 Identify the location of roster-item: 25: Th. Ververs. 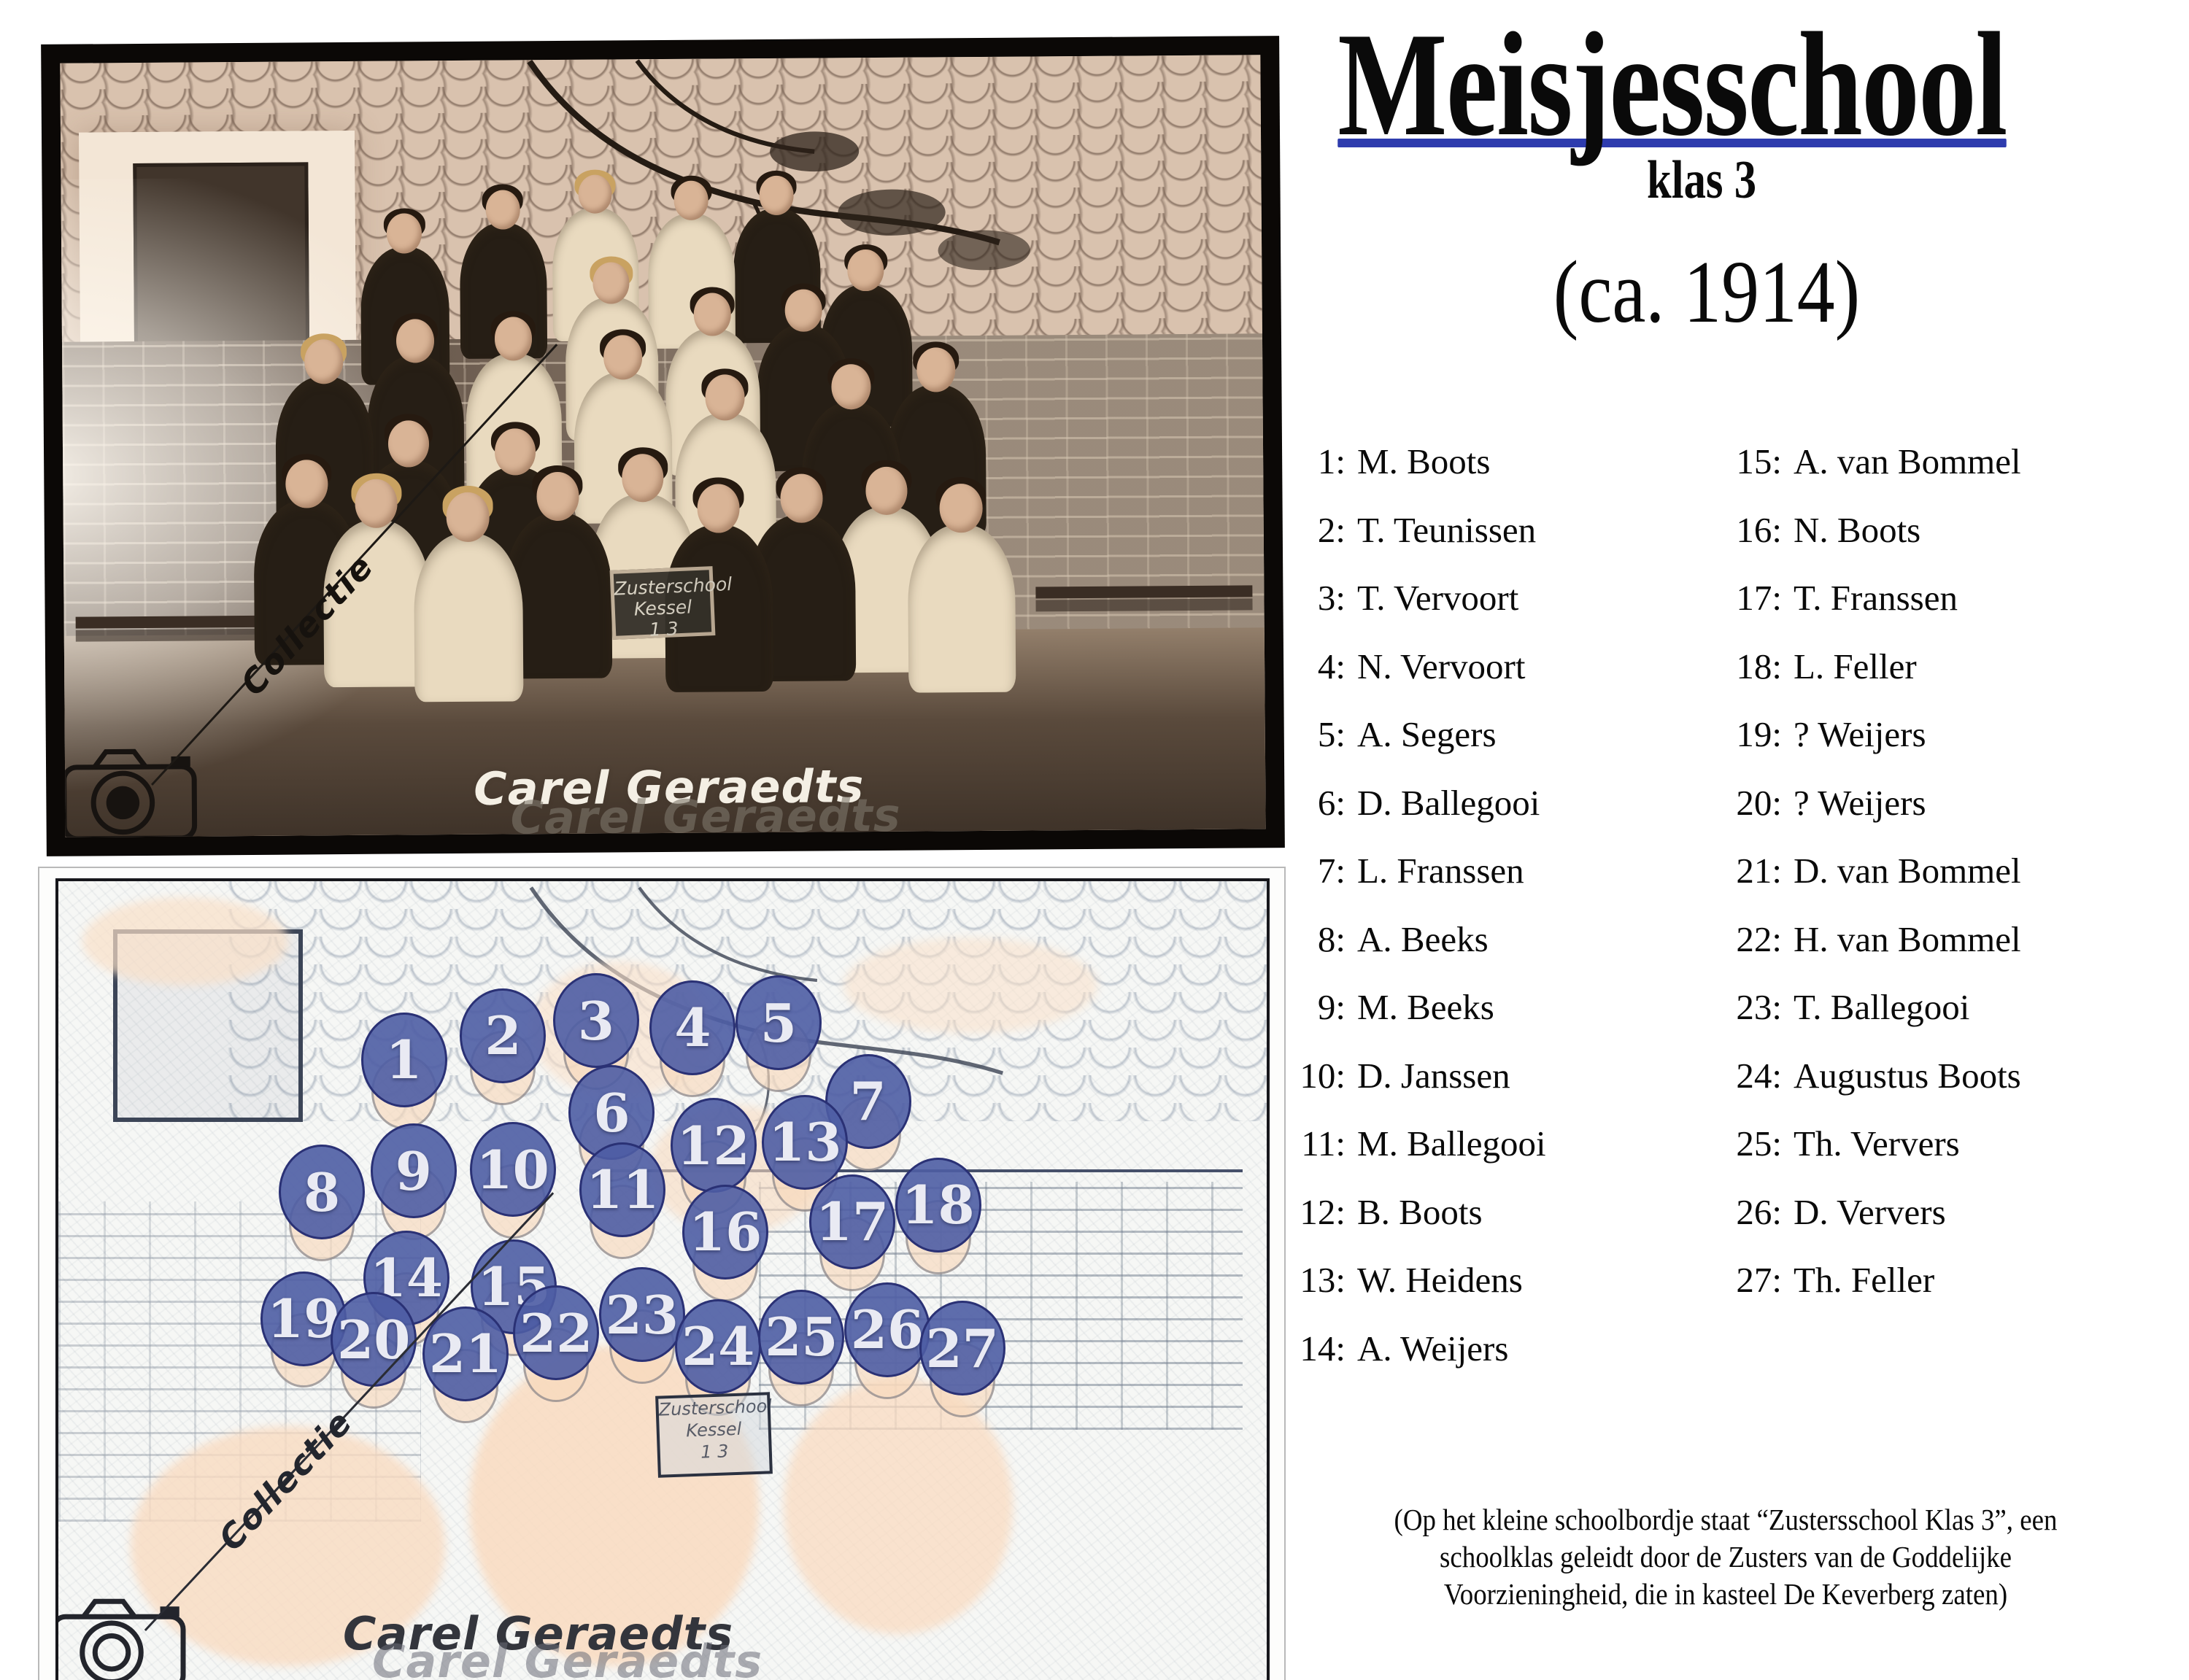
(1871, 1157).